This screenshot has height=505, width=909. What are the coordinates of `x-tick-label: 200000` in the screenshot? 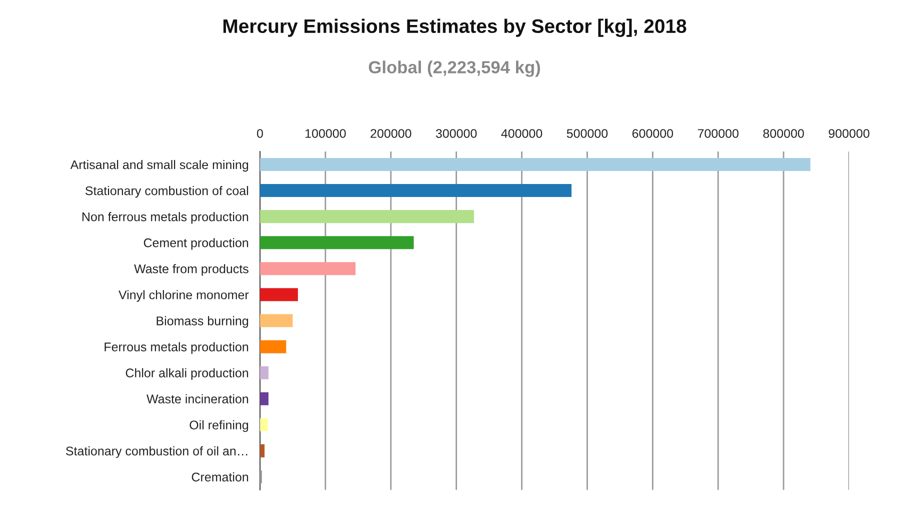 It's located at (391, 133).